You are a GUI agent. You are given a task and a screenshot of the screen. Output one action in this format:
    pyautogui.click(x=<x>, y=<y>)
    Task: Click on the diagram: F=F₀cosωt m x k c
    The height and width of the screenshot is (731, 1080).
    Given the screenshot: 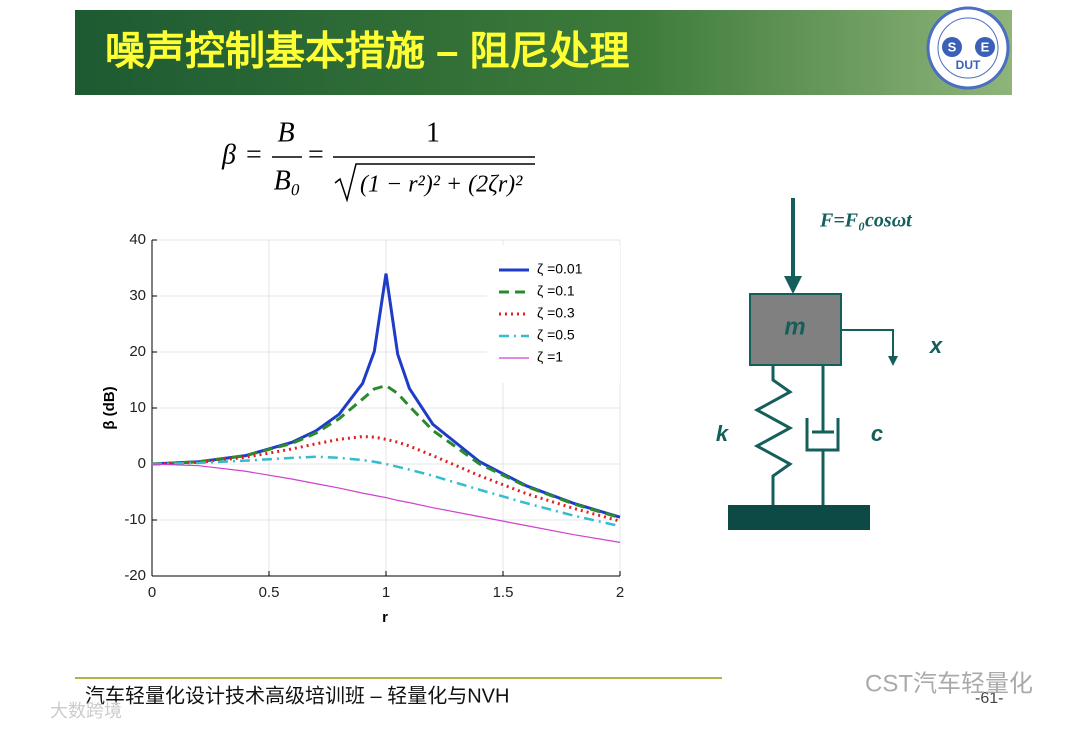 What is the action you would take?
    pyautogui.click(x=829, y=364)
    